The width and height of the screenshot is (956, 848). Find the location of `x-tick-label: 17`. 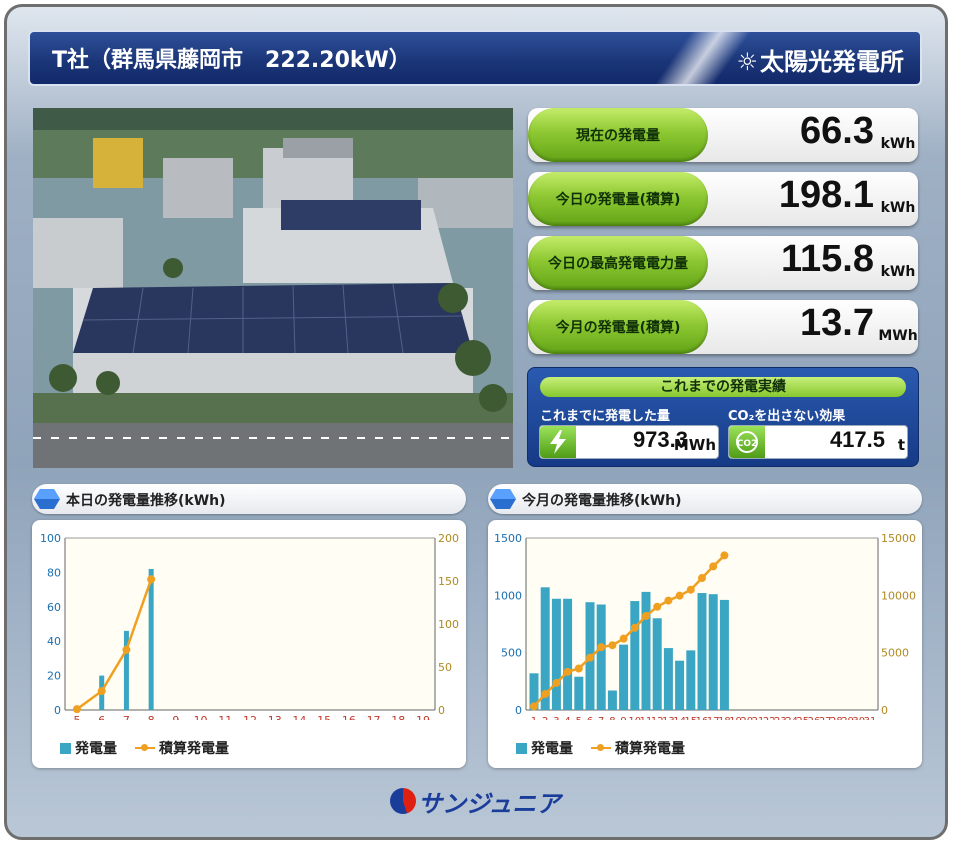

x-tick-label: 17 is located at coordinates (374, 717).